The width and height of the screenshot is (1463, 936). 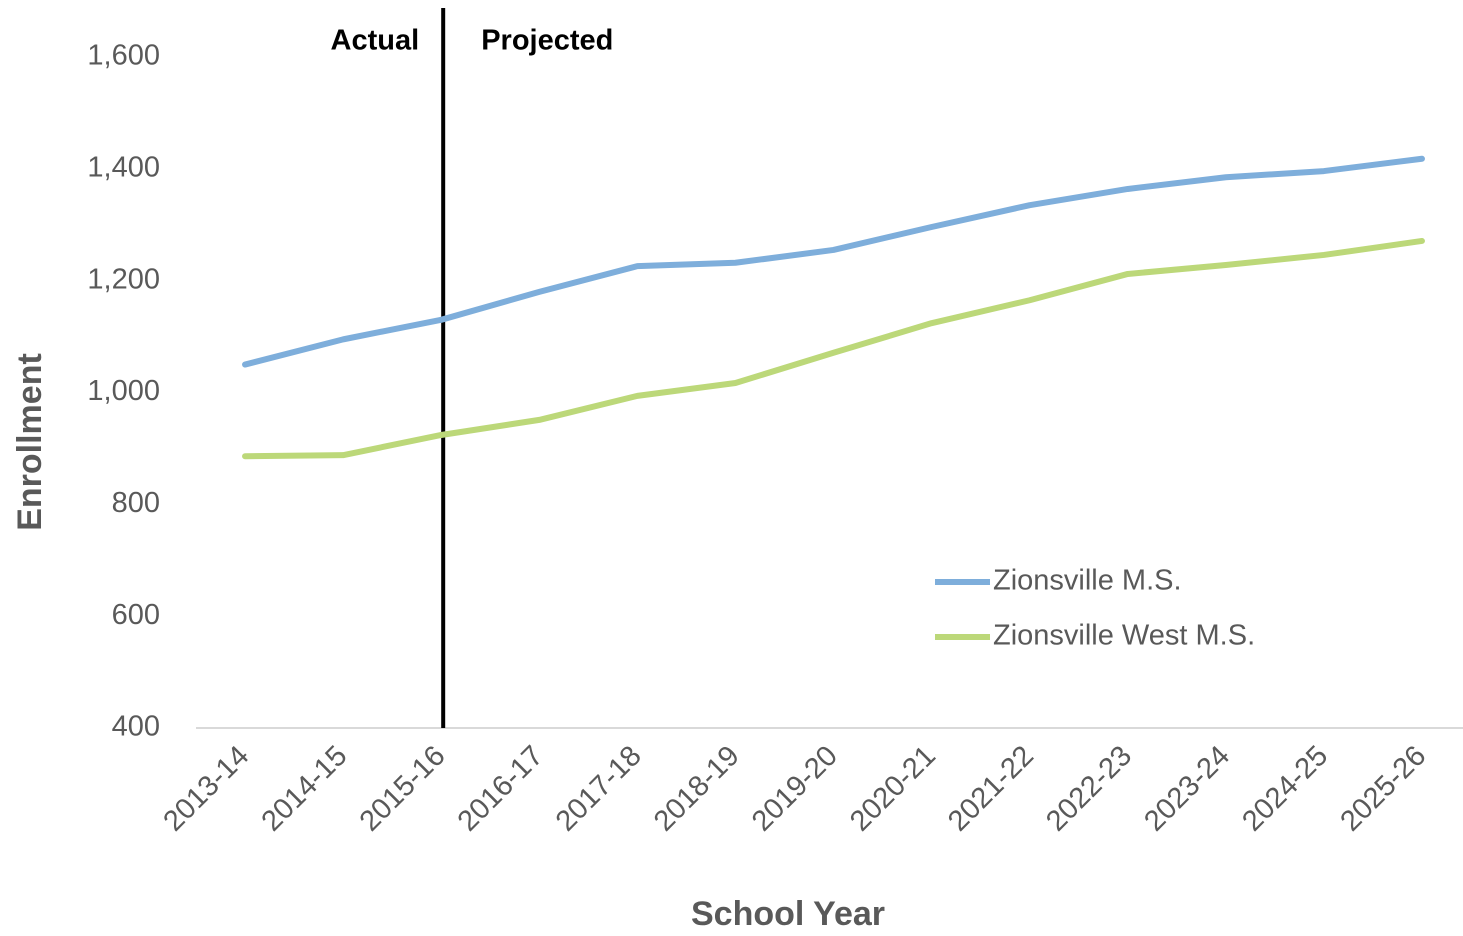 What do you see at coordinates (1124, 636) in the screenshot?
I see `legend-label: Zionsville West M.S.` at bounding box center [1124, 636].